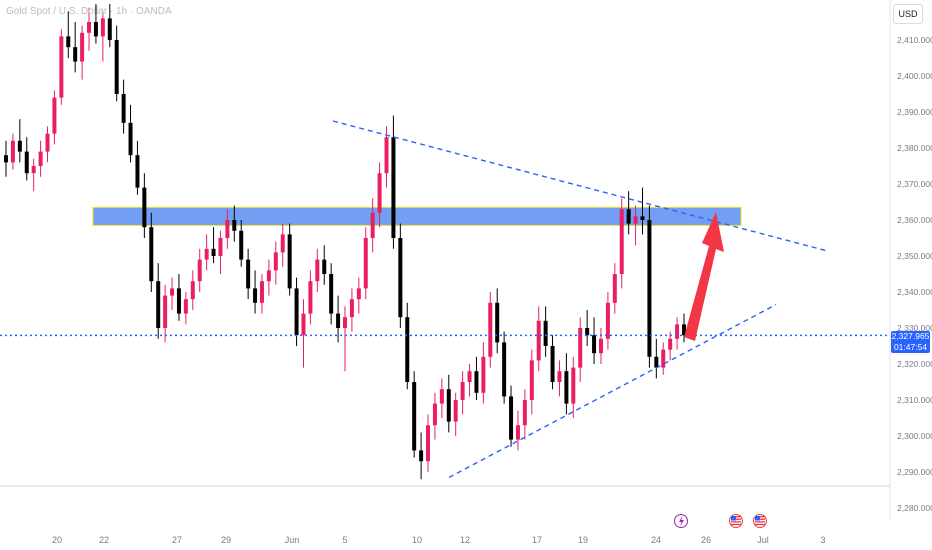 The width and height of the screenshot is (932, 550). I want to click on ascending-trendline, so click(612, 391).